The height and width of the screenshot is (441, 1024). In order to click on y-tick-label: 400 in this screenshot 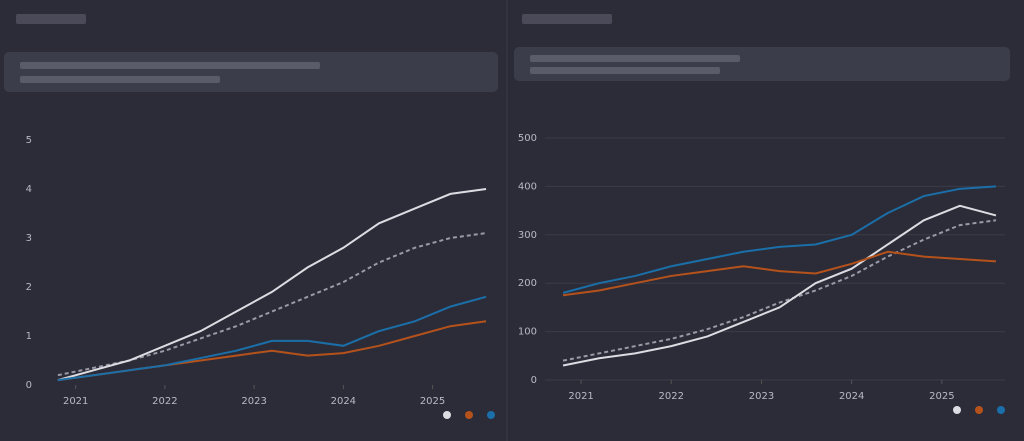, I will do `click(527, 186)`.